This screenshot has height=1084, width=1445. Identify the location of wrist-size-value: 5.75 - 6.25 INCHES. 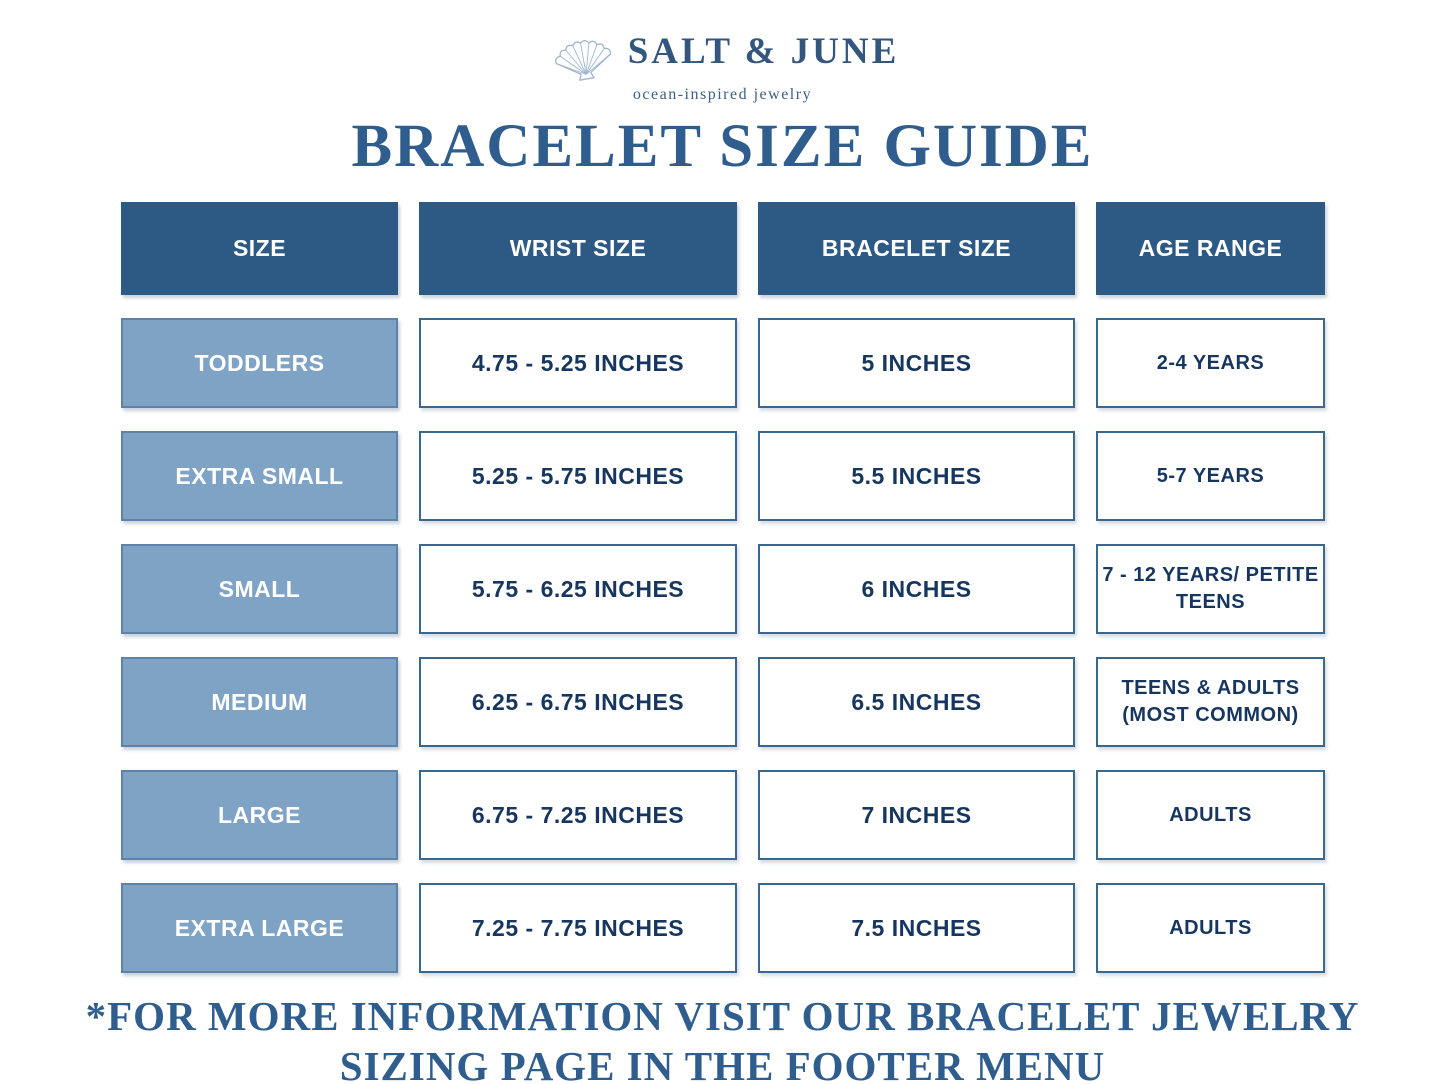
(578, 589).